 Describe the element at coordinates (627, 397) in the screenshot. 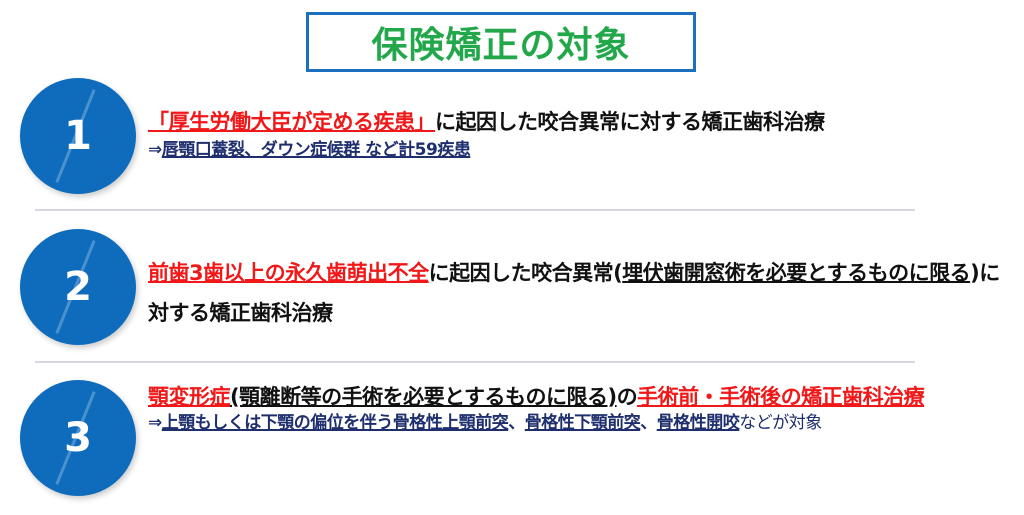

I see `text-segment: の` at that location.